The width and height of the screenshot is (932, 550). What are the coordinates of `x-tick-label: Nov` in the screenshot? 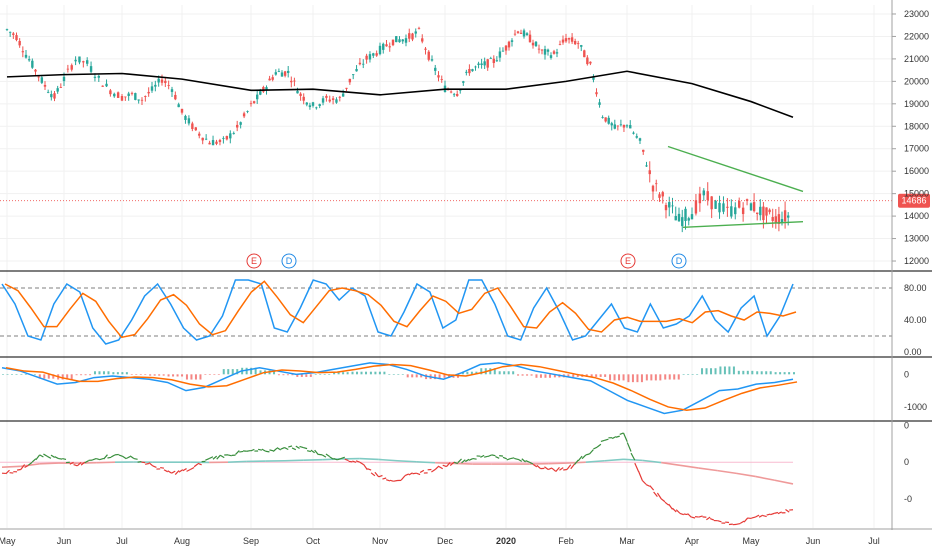 It's located at (380, 541).